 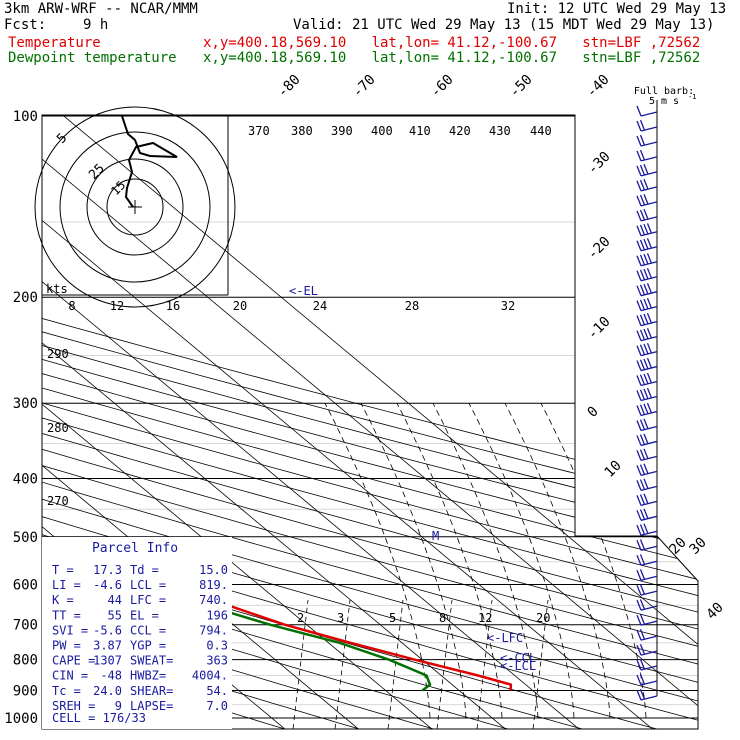 I want to click on pressure-label: 300, so click(x=25, y=404).